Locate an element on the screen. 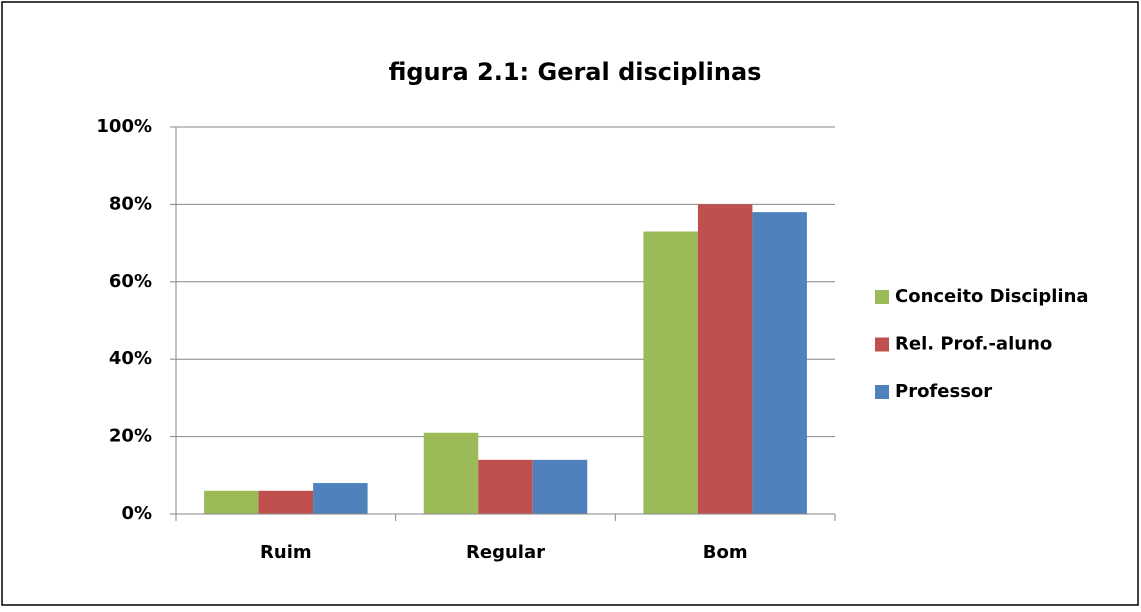 This screenshot has width=1141, height=612. y-tick-label: 100% is located at coordinates (124, 126).